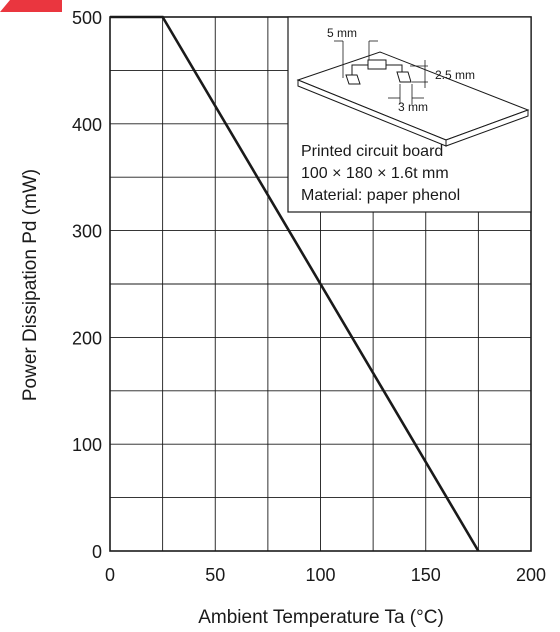 The width and height of the screenshot is (560, 632). What do you see at coordinates (87, 445) in the screenshot?
I see `y-tick-label: 100` at bounding box center [87, 445].